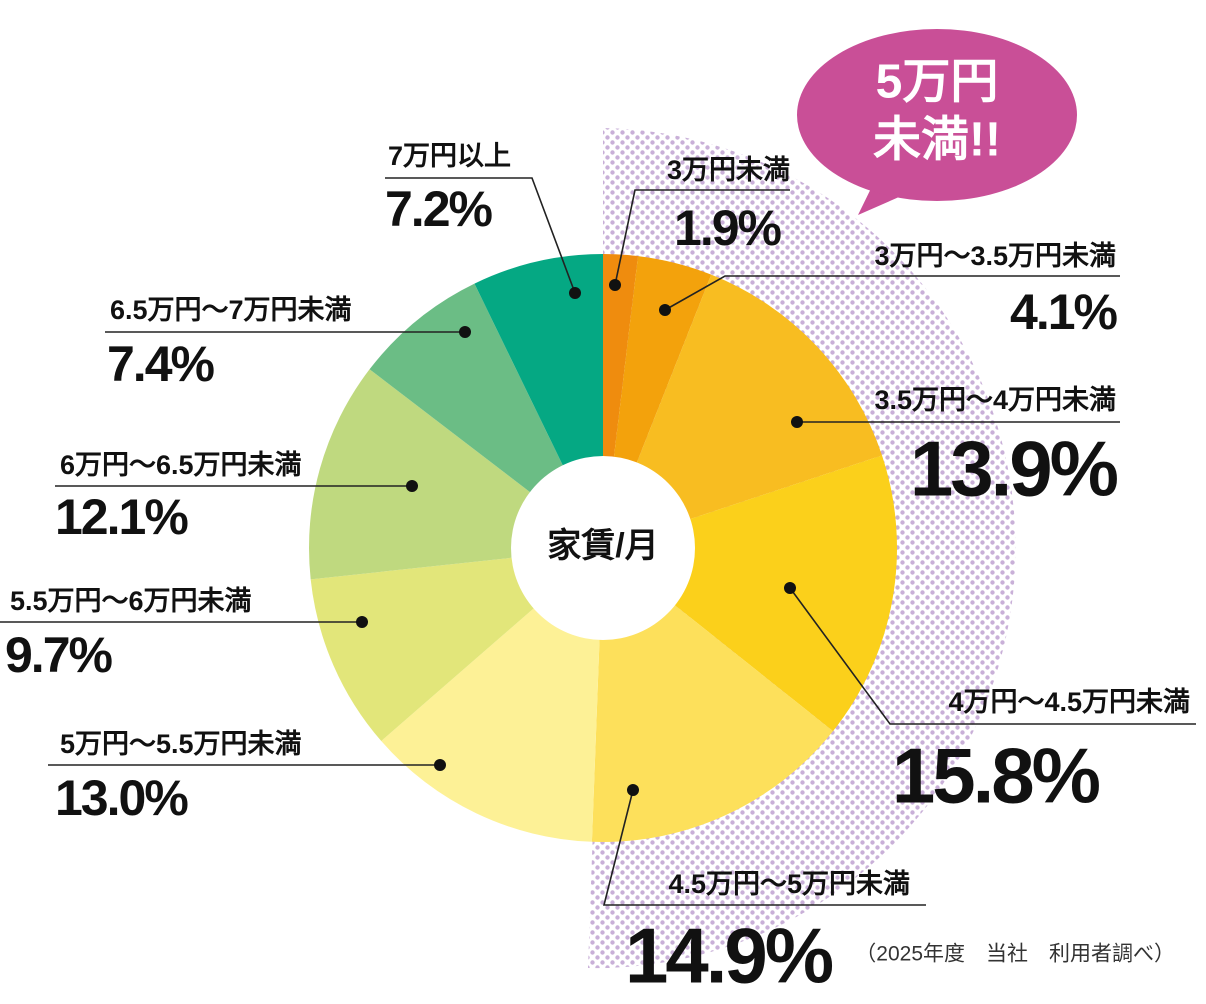 This screenshot has height=1004, width=1206. I want to click on category-label: 3.5万円～4万円未満, so click(995, 400).